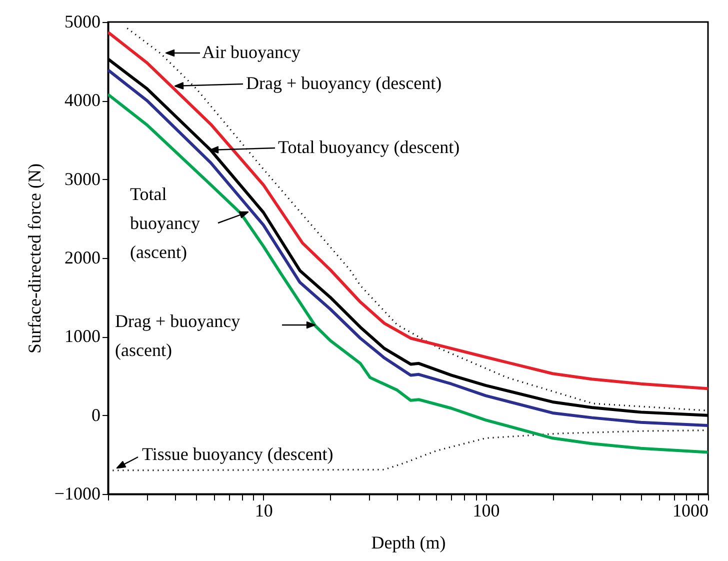  What do you see at coordinates (82, 22) in the screenshot?
I see `y-tick-label: 5000` at bounding box center [82, 22].